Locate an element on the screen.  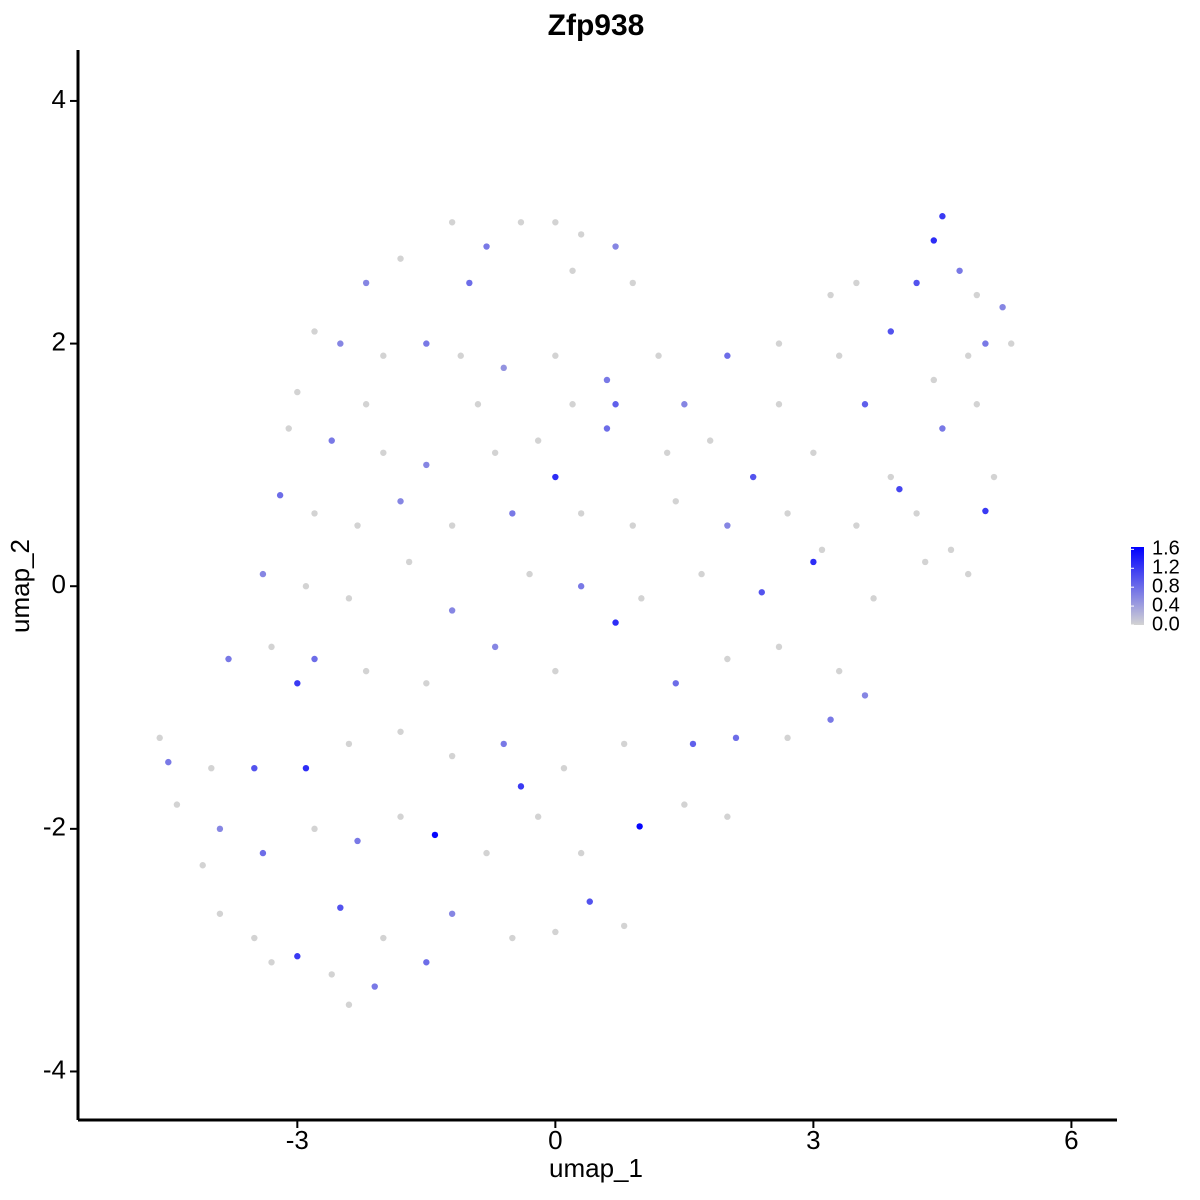
colorbar-label: 0.4 is located at coordinates (1166, 605).